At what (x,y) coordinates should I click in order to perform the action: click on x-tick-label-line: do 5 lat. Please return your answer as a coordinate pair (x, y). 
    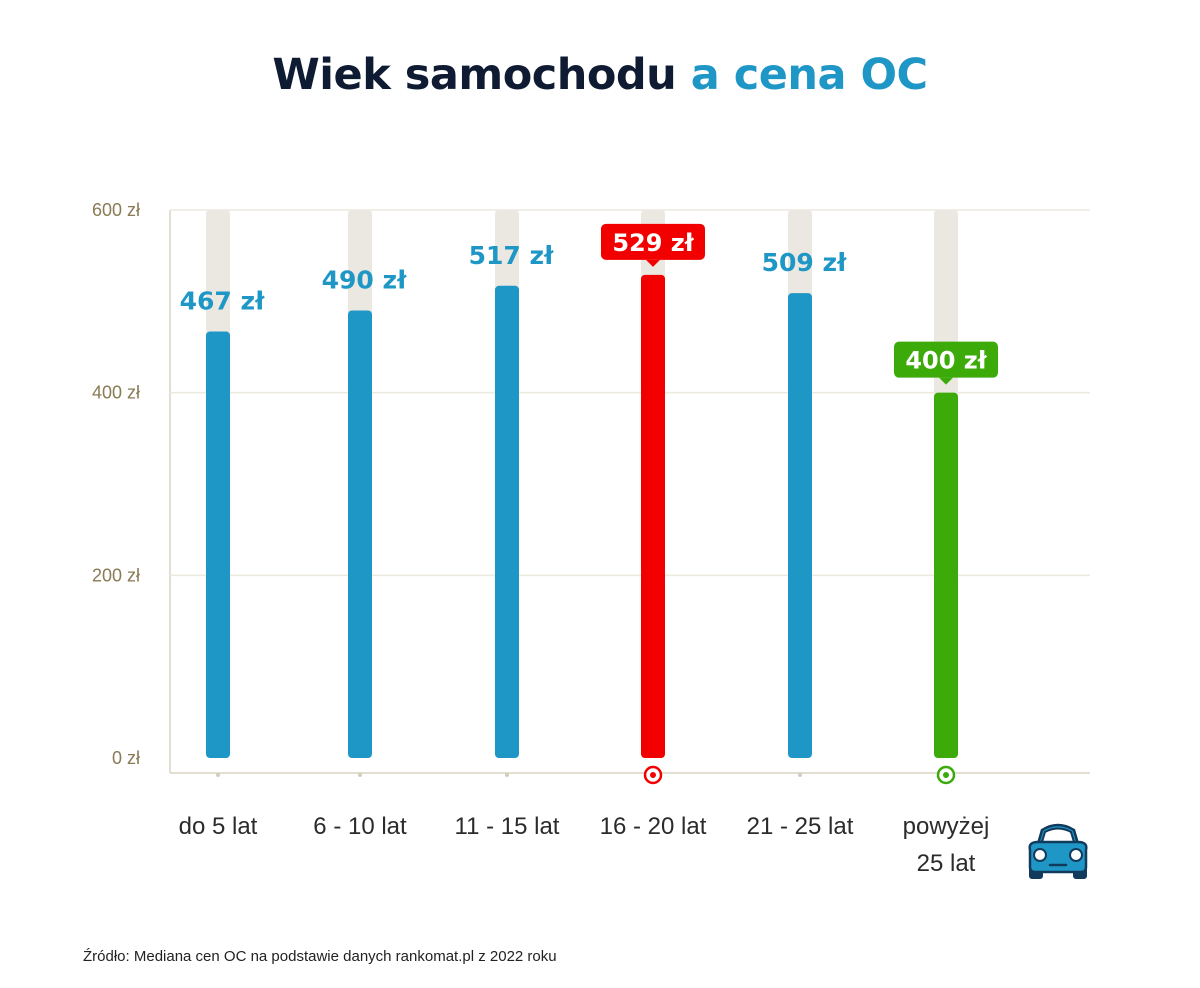
    Looking at the image, I should click on (218, 826).